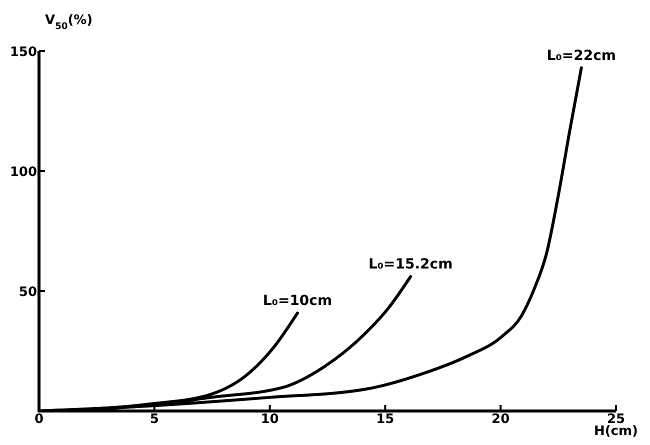 This screenshot has height=445, width=650. I want to click on y-tick-label: 100, so click(23, 172).